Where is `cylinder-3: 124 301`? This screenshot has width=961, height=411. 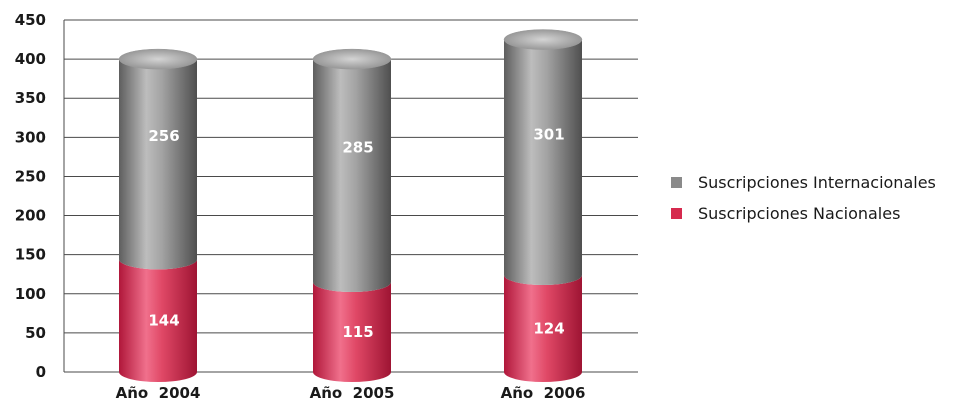 cylinder-3: 124 301 is located at coordinates (543, 205).